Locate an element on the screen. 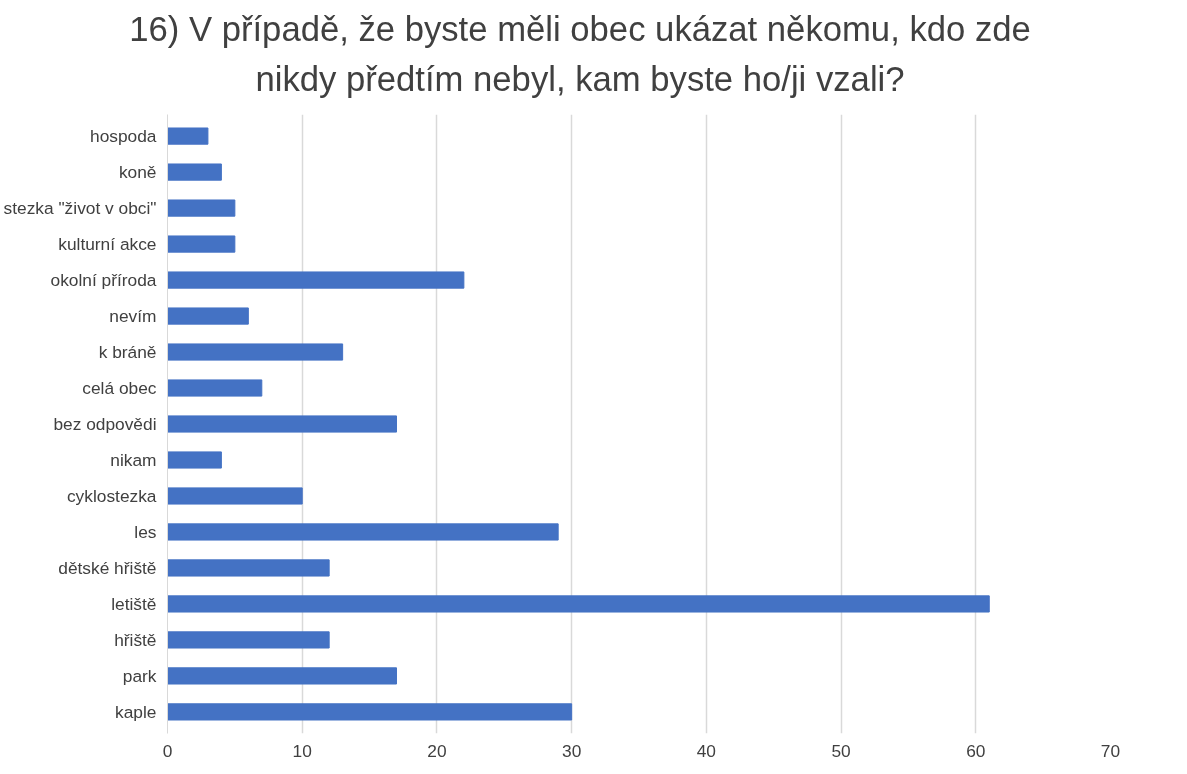  x-tick-label: 0 is located at coordinates (167, 750).